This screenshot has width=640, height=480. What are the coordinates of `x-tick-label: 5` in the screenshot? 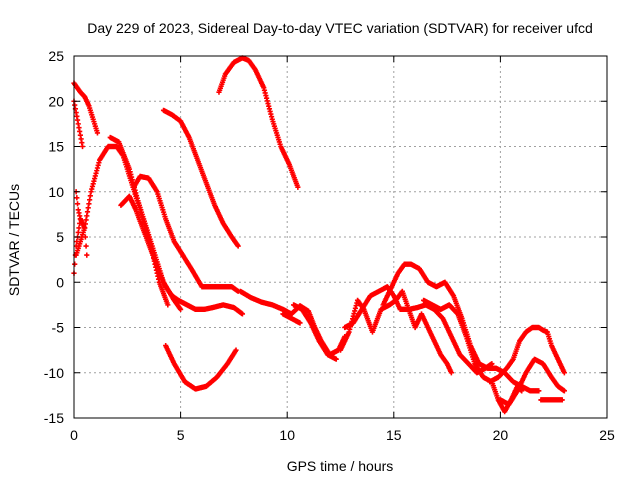 It's located at (181, 435).